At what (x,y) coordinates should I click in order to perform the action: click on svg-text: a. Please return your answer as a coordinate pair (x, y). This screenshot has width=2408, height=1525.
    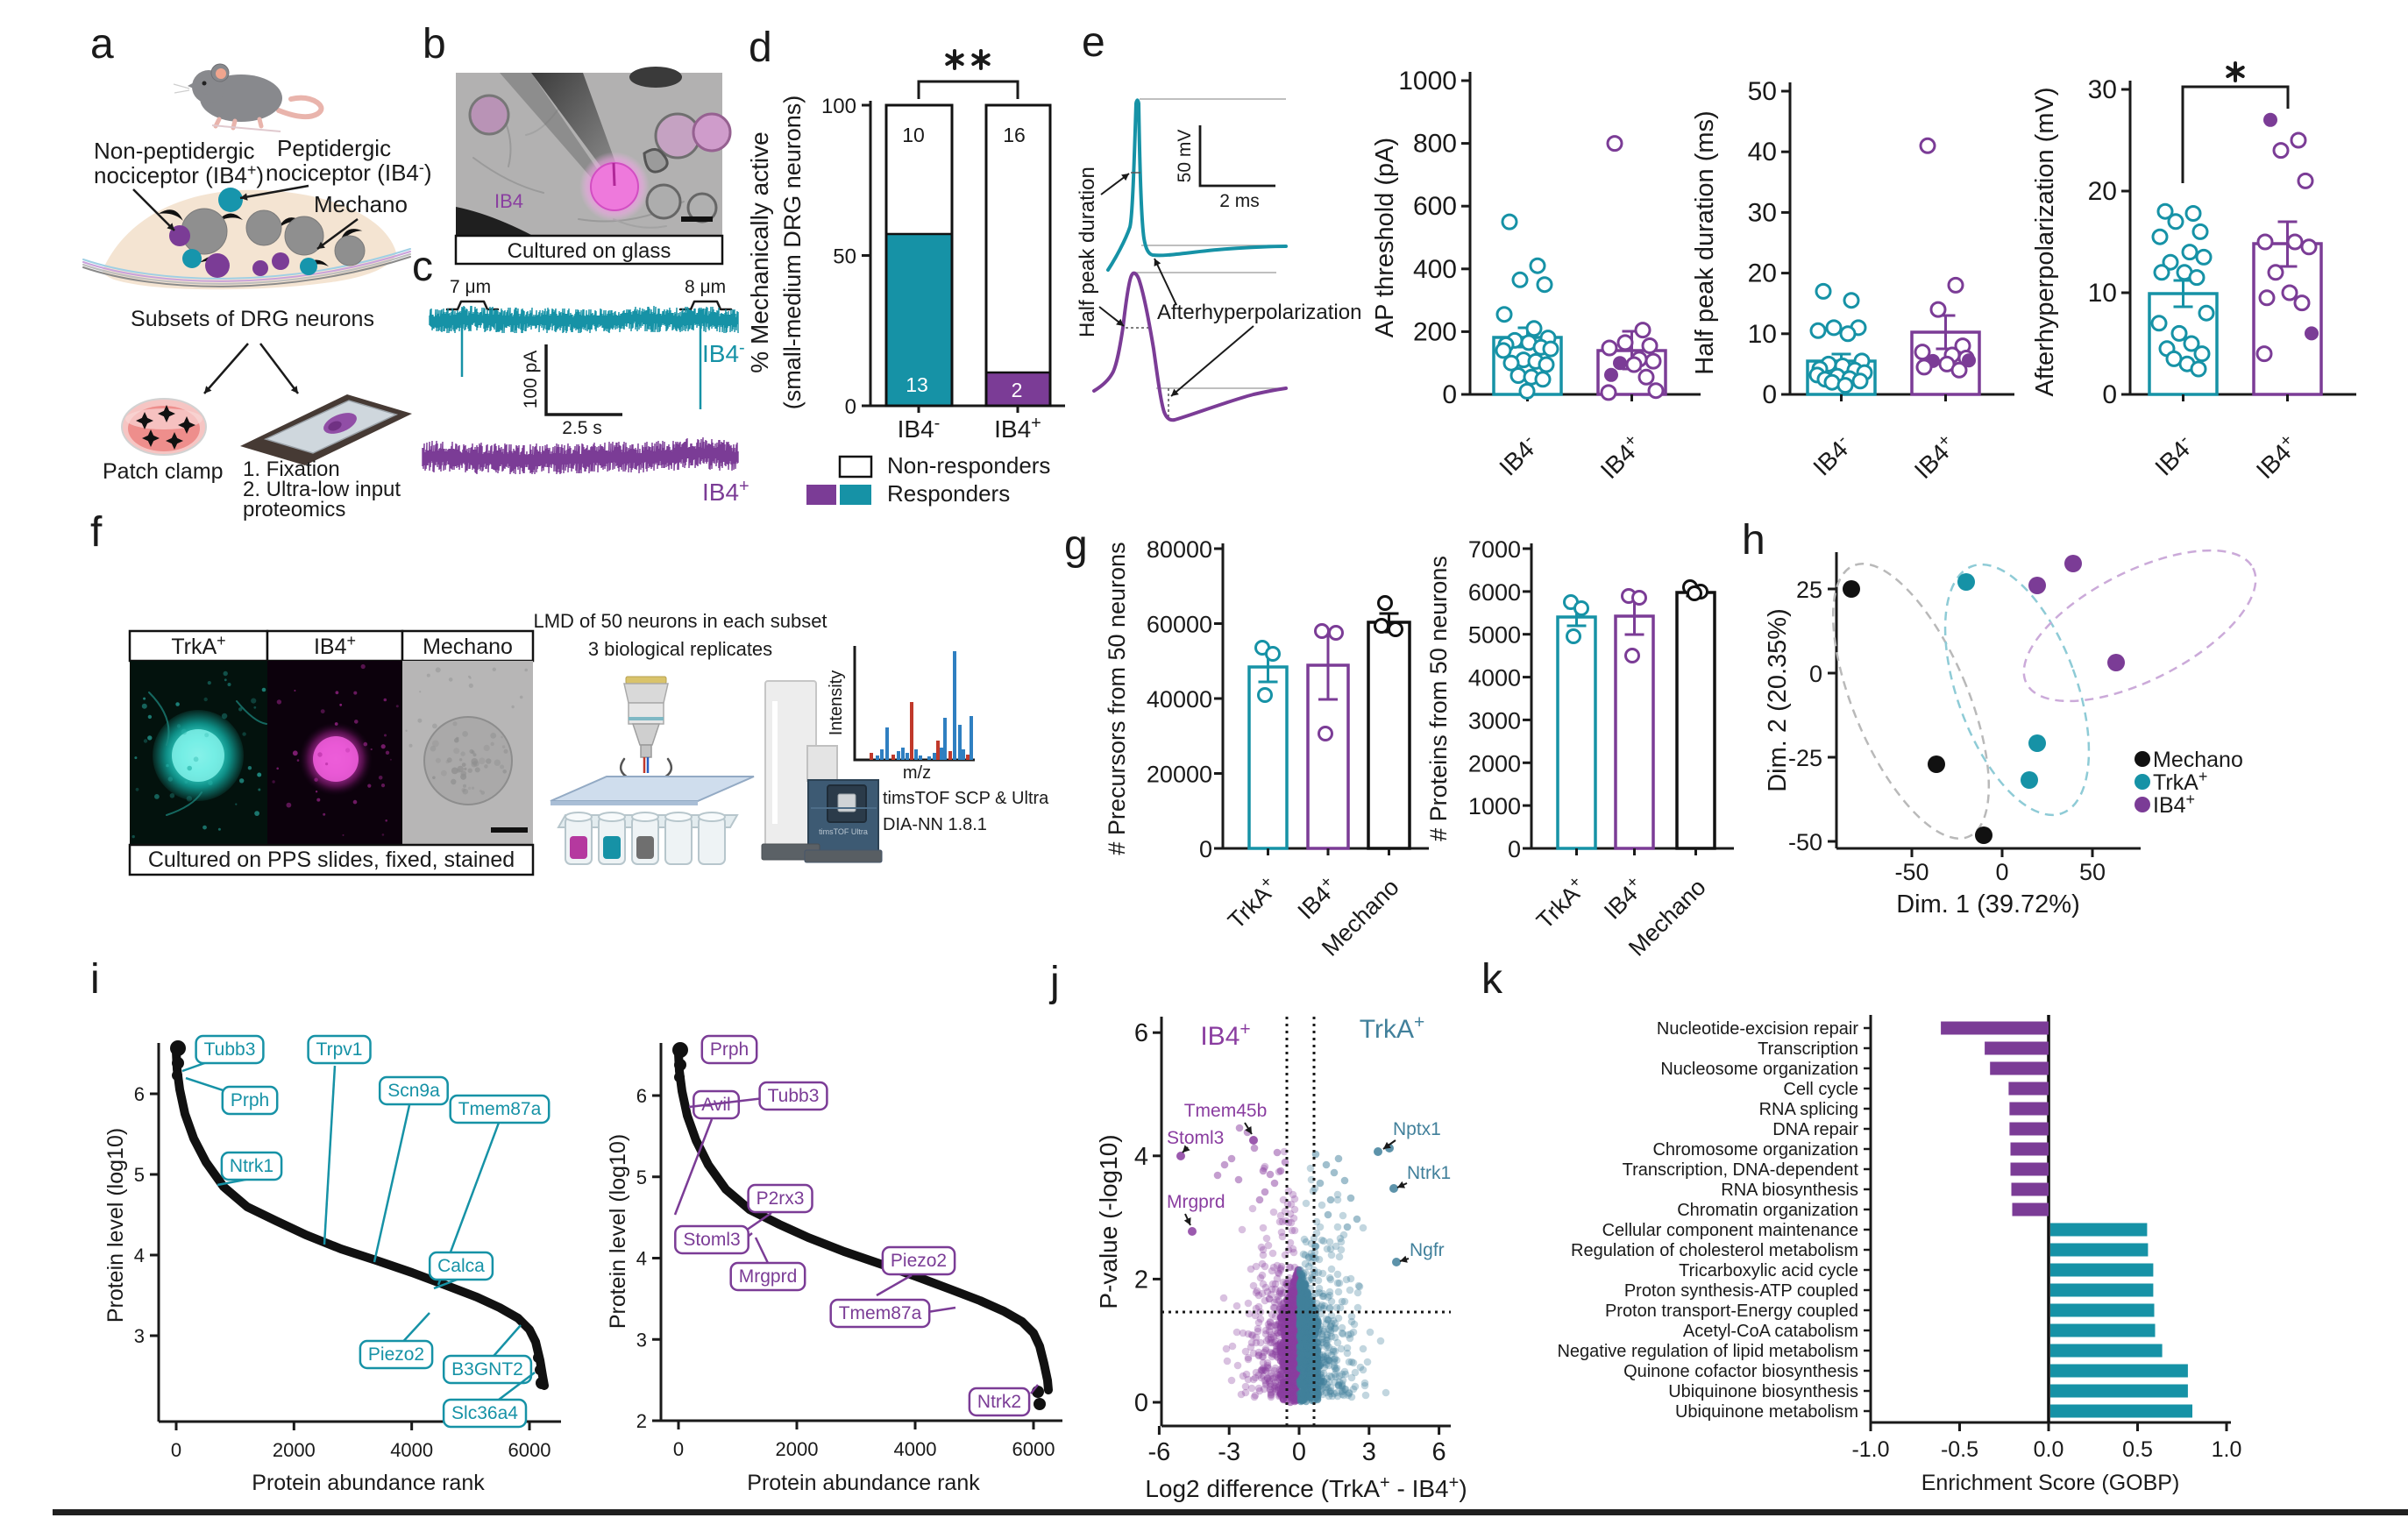
    Looking at the image, I should click on (102, 44).